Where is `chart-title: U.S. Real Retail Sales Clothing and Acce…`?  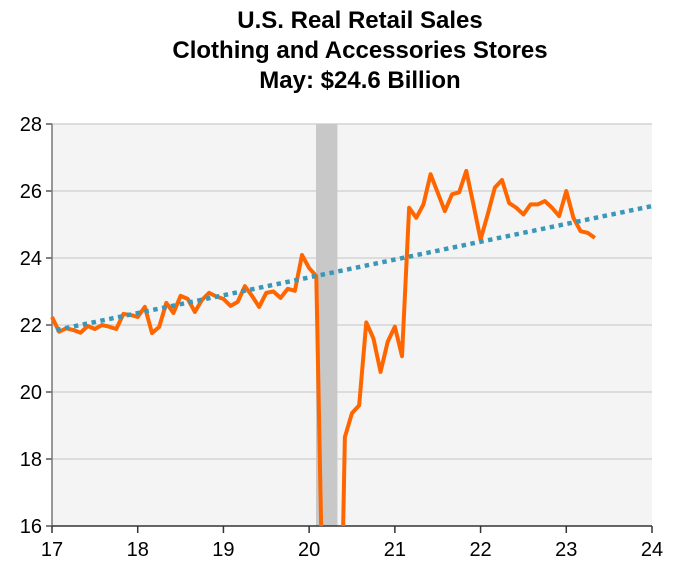 chart-title: U.S. Real Retail Sales Clothing and Acce… is located at coordinates (356, 51).